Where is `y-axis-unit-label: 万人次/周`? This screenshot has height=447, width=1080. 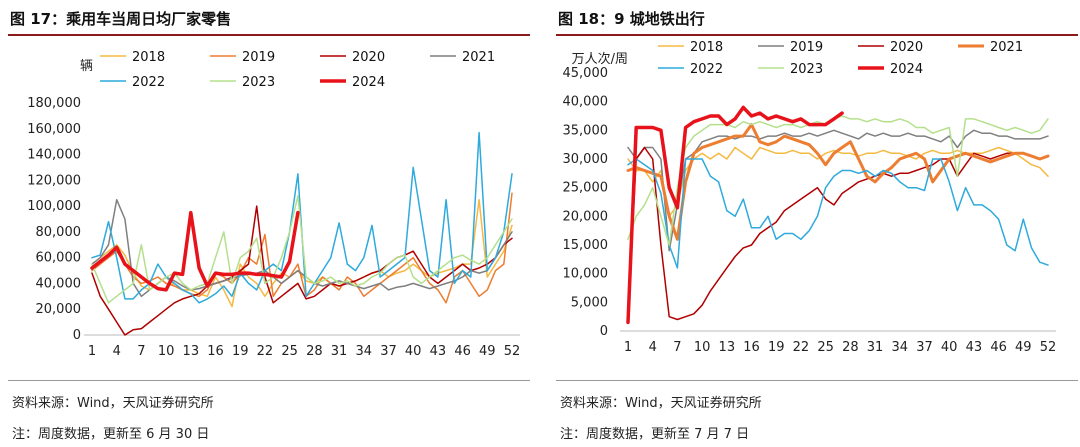
y-axis-unit-label: 万人次/周 is located at coordinates (600, 59).